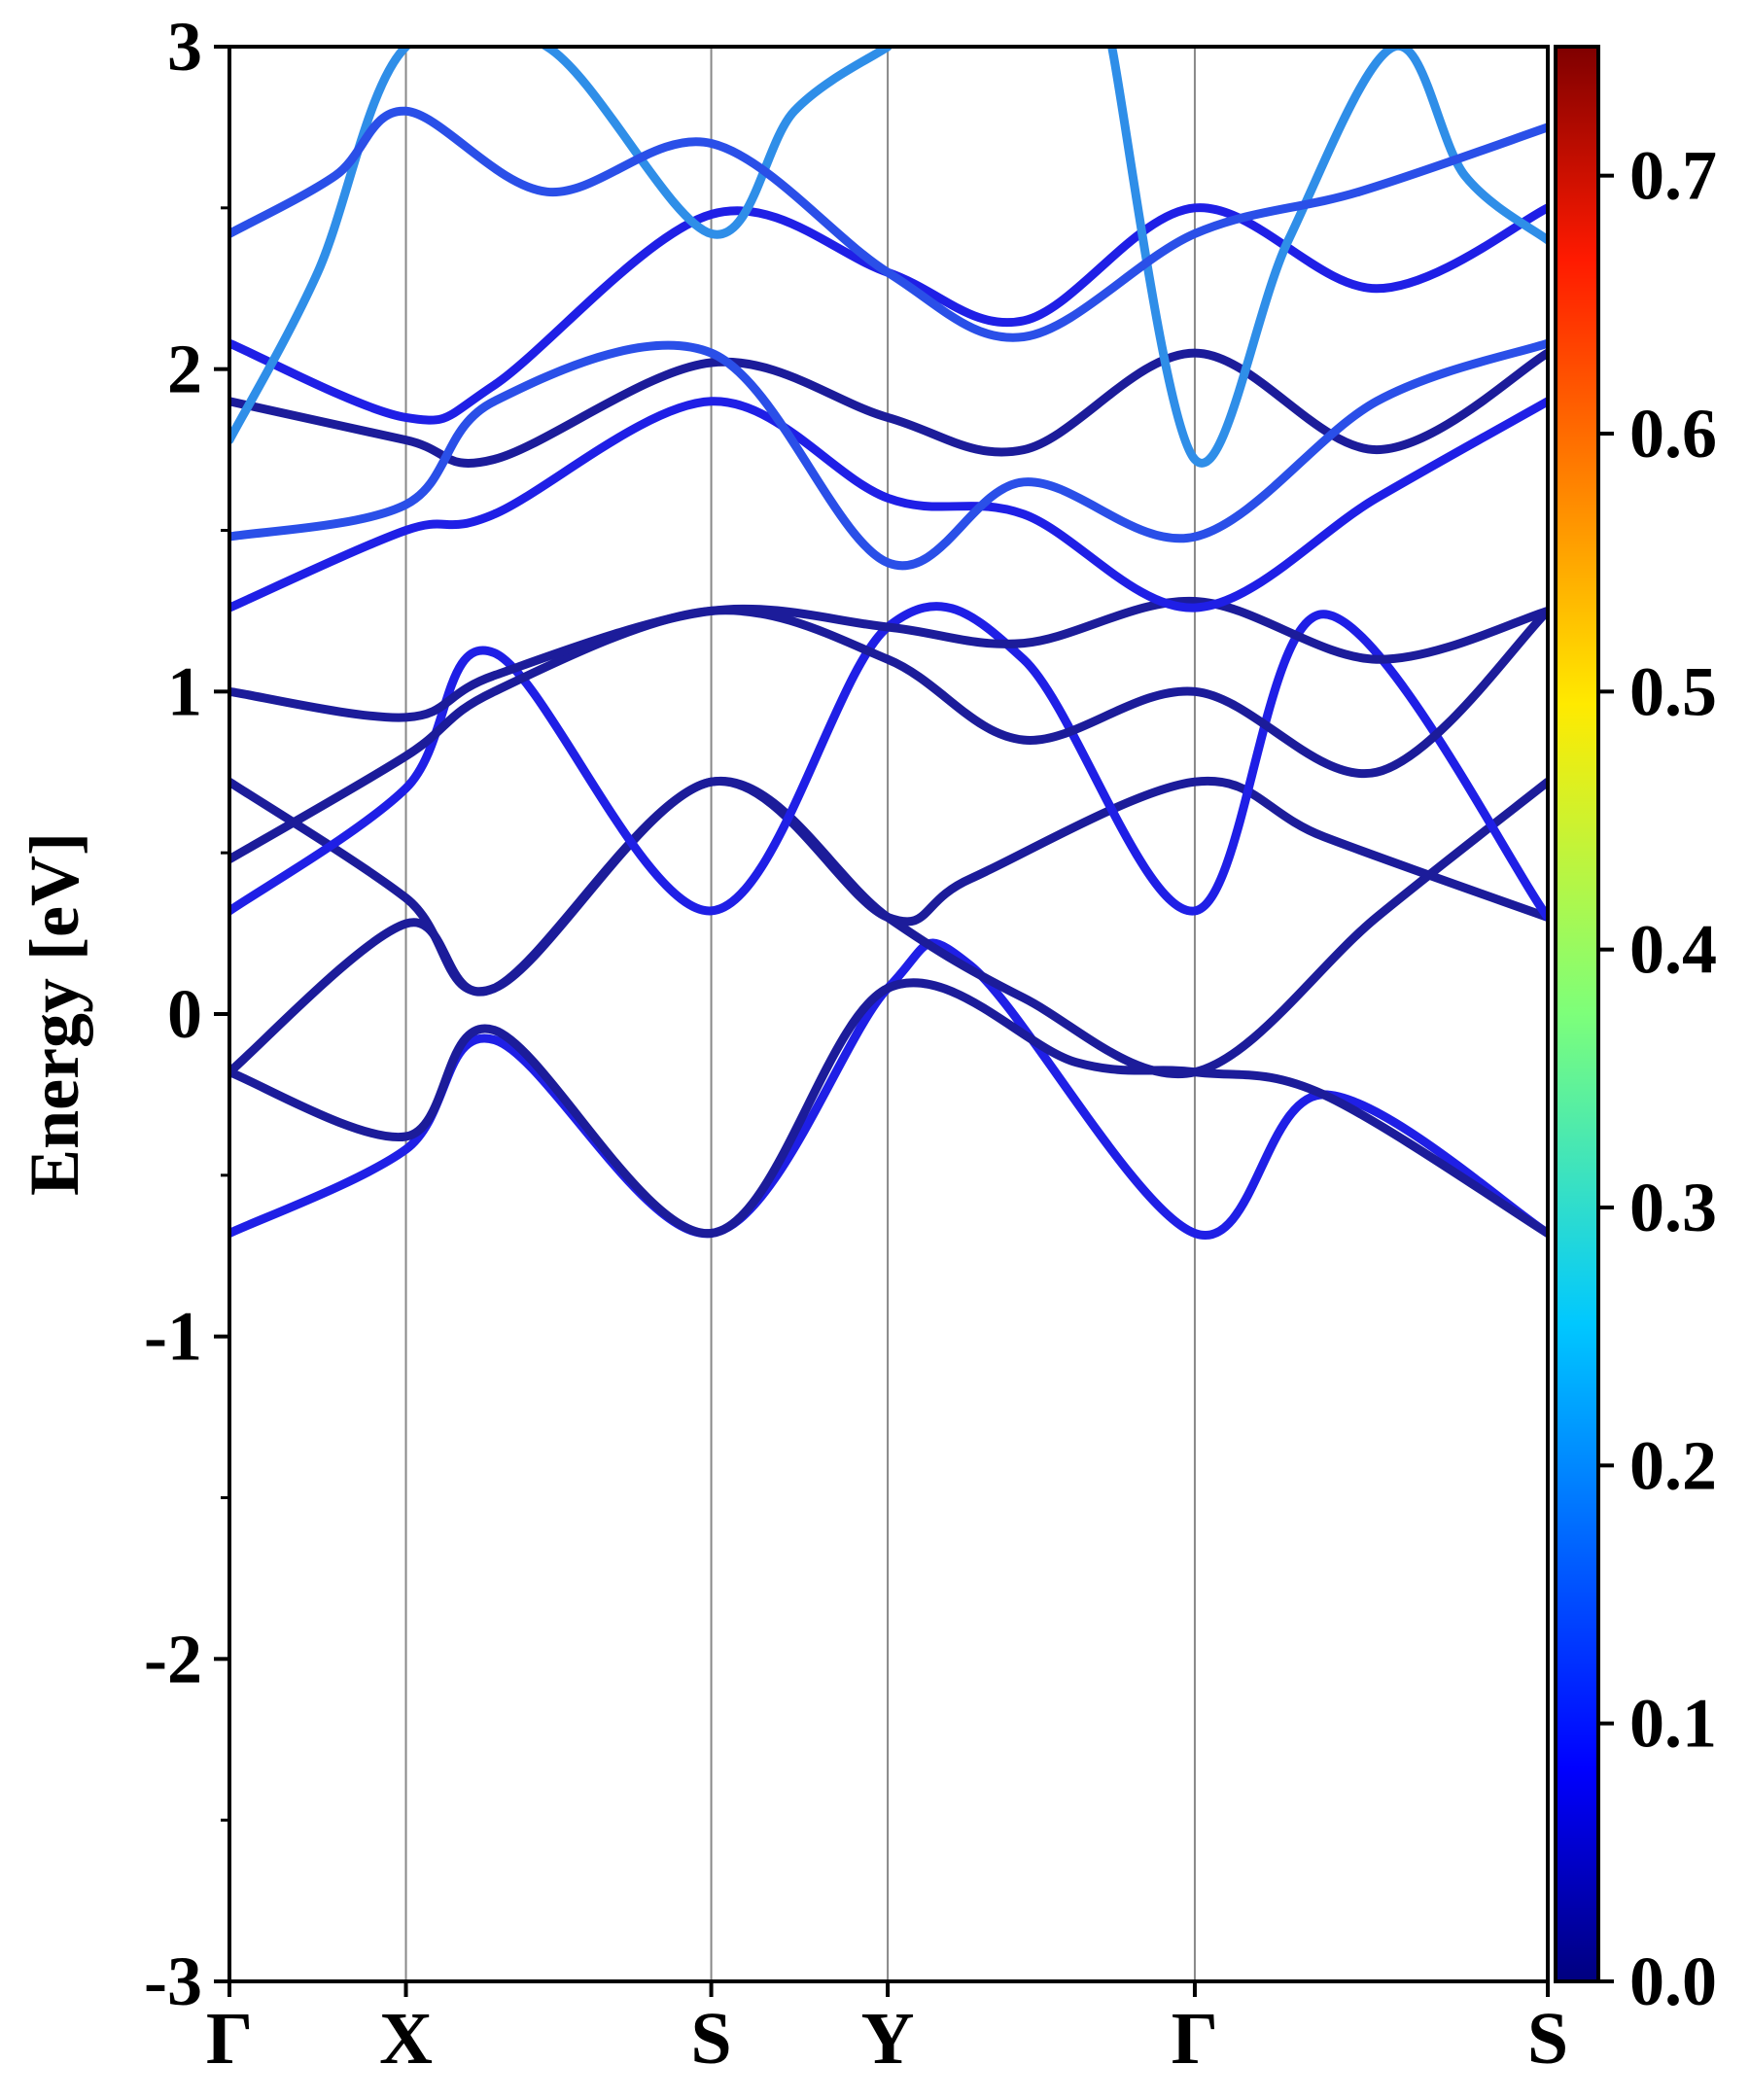 The image size is (1750, 2100). What do you see at coordinates (888, 2039) in the screenshot?
I see `x-tick-label: Y` at bounding box center [888, 2039].